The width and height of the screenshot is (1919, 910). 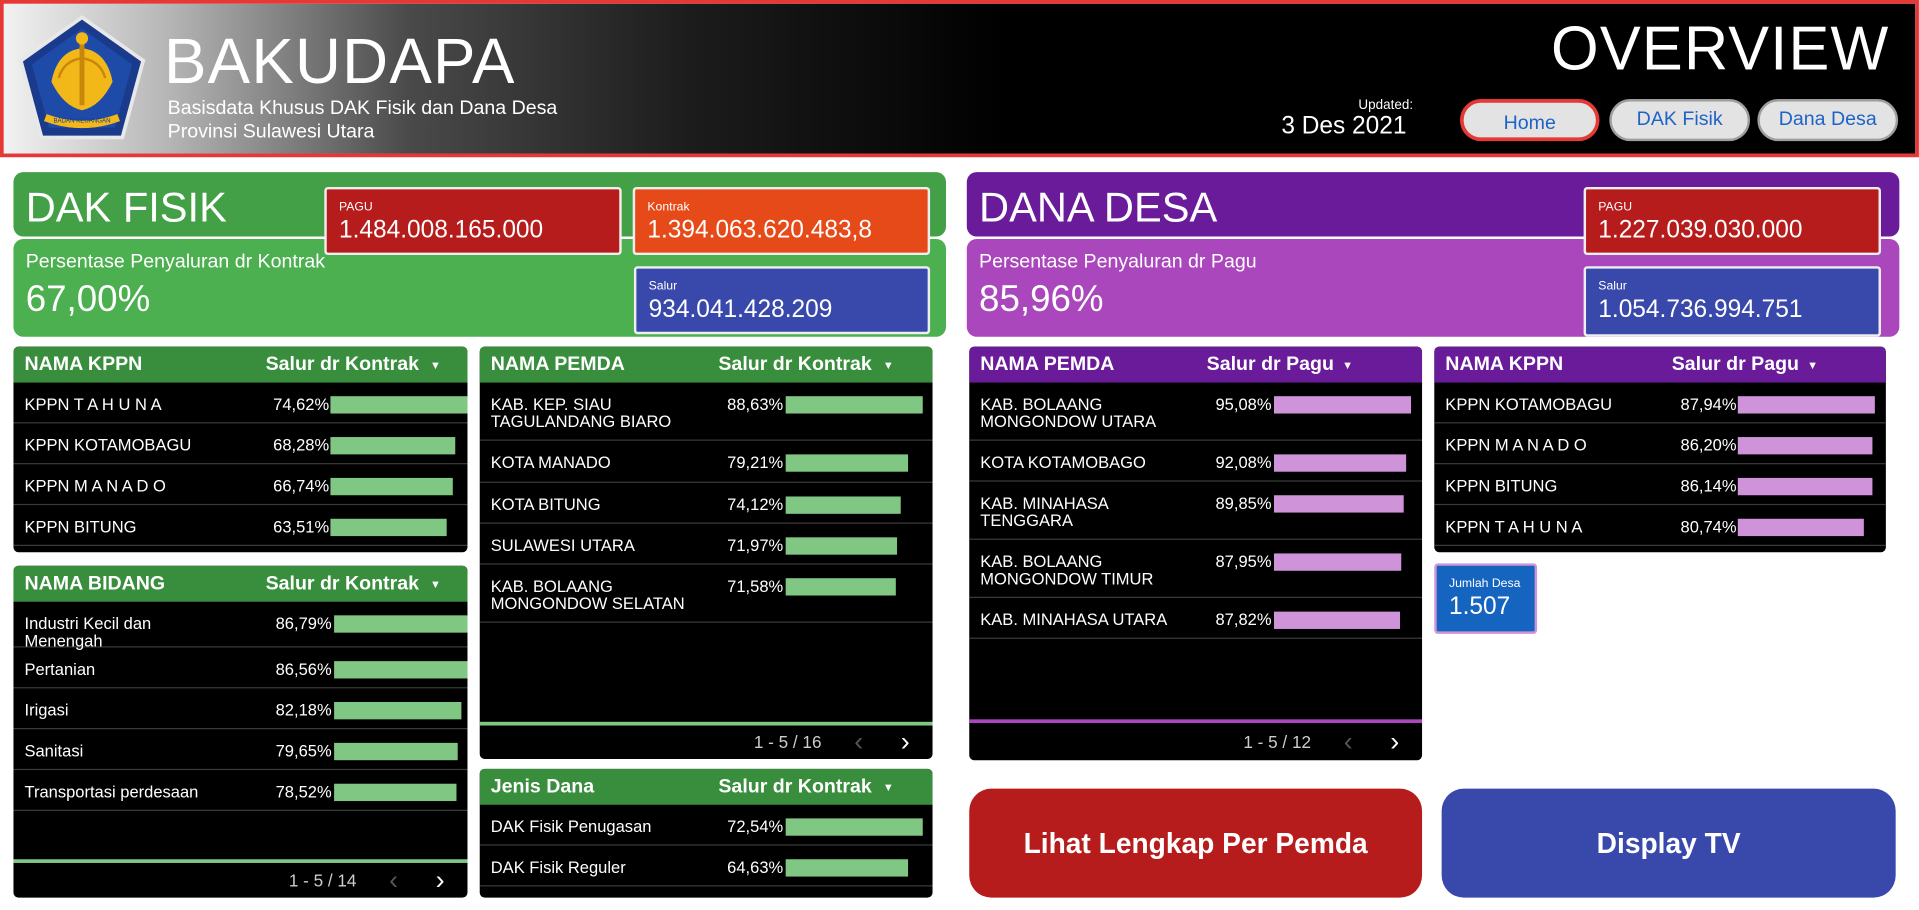 I want to click on table-row: Pertanian 86,56%, so click(x=240, y=668).